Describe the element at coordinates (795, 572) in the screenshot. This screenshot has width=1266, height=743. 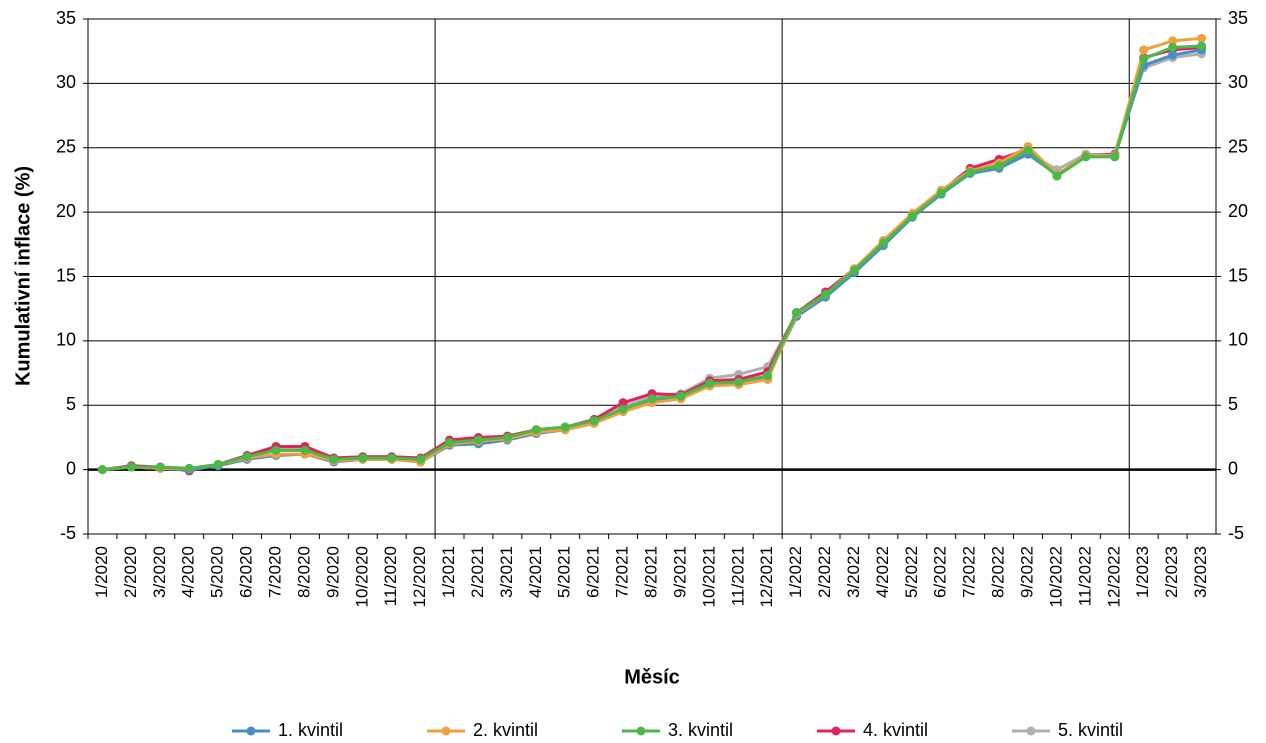
I see `x-tick-label: 1/2022` at that location.